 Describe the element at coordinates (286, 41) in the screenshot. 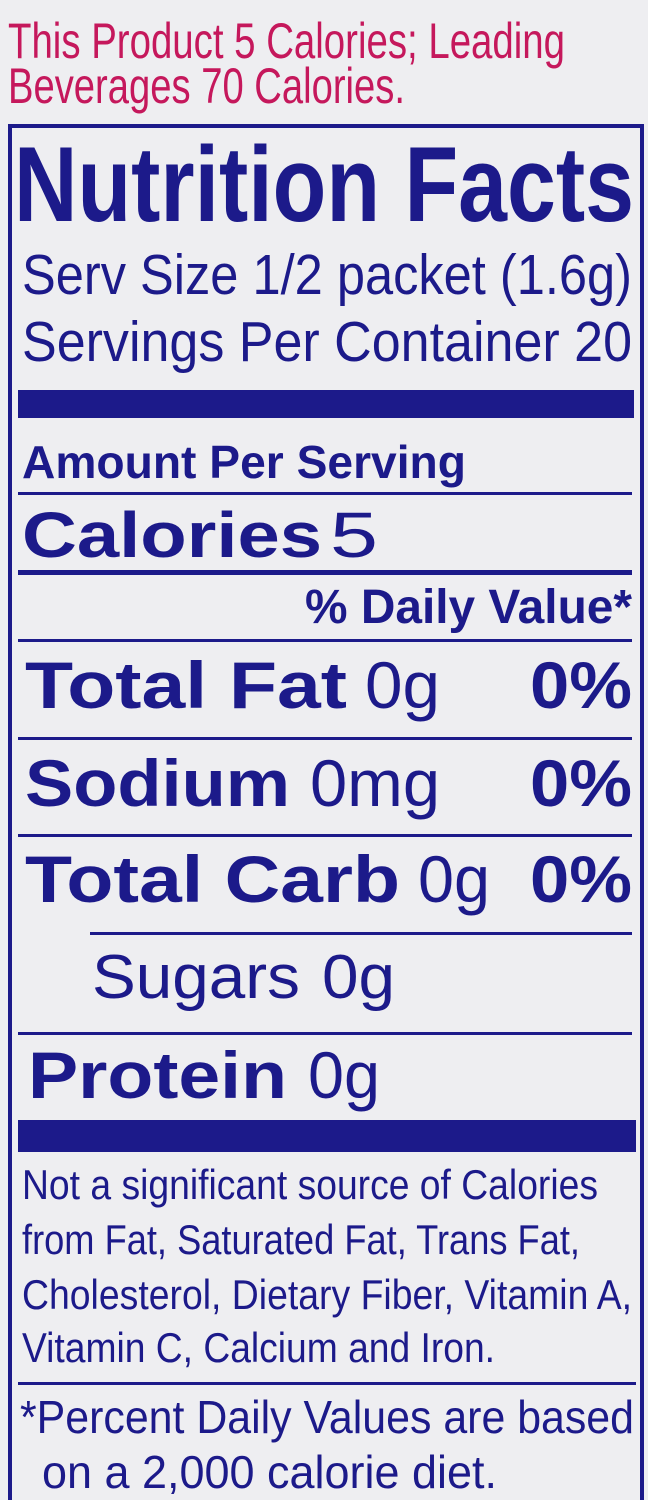

I see `promo-line-1: This Product 5 Calories; Leading` at that location.